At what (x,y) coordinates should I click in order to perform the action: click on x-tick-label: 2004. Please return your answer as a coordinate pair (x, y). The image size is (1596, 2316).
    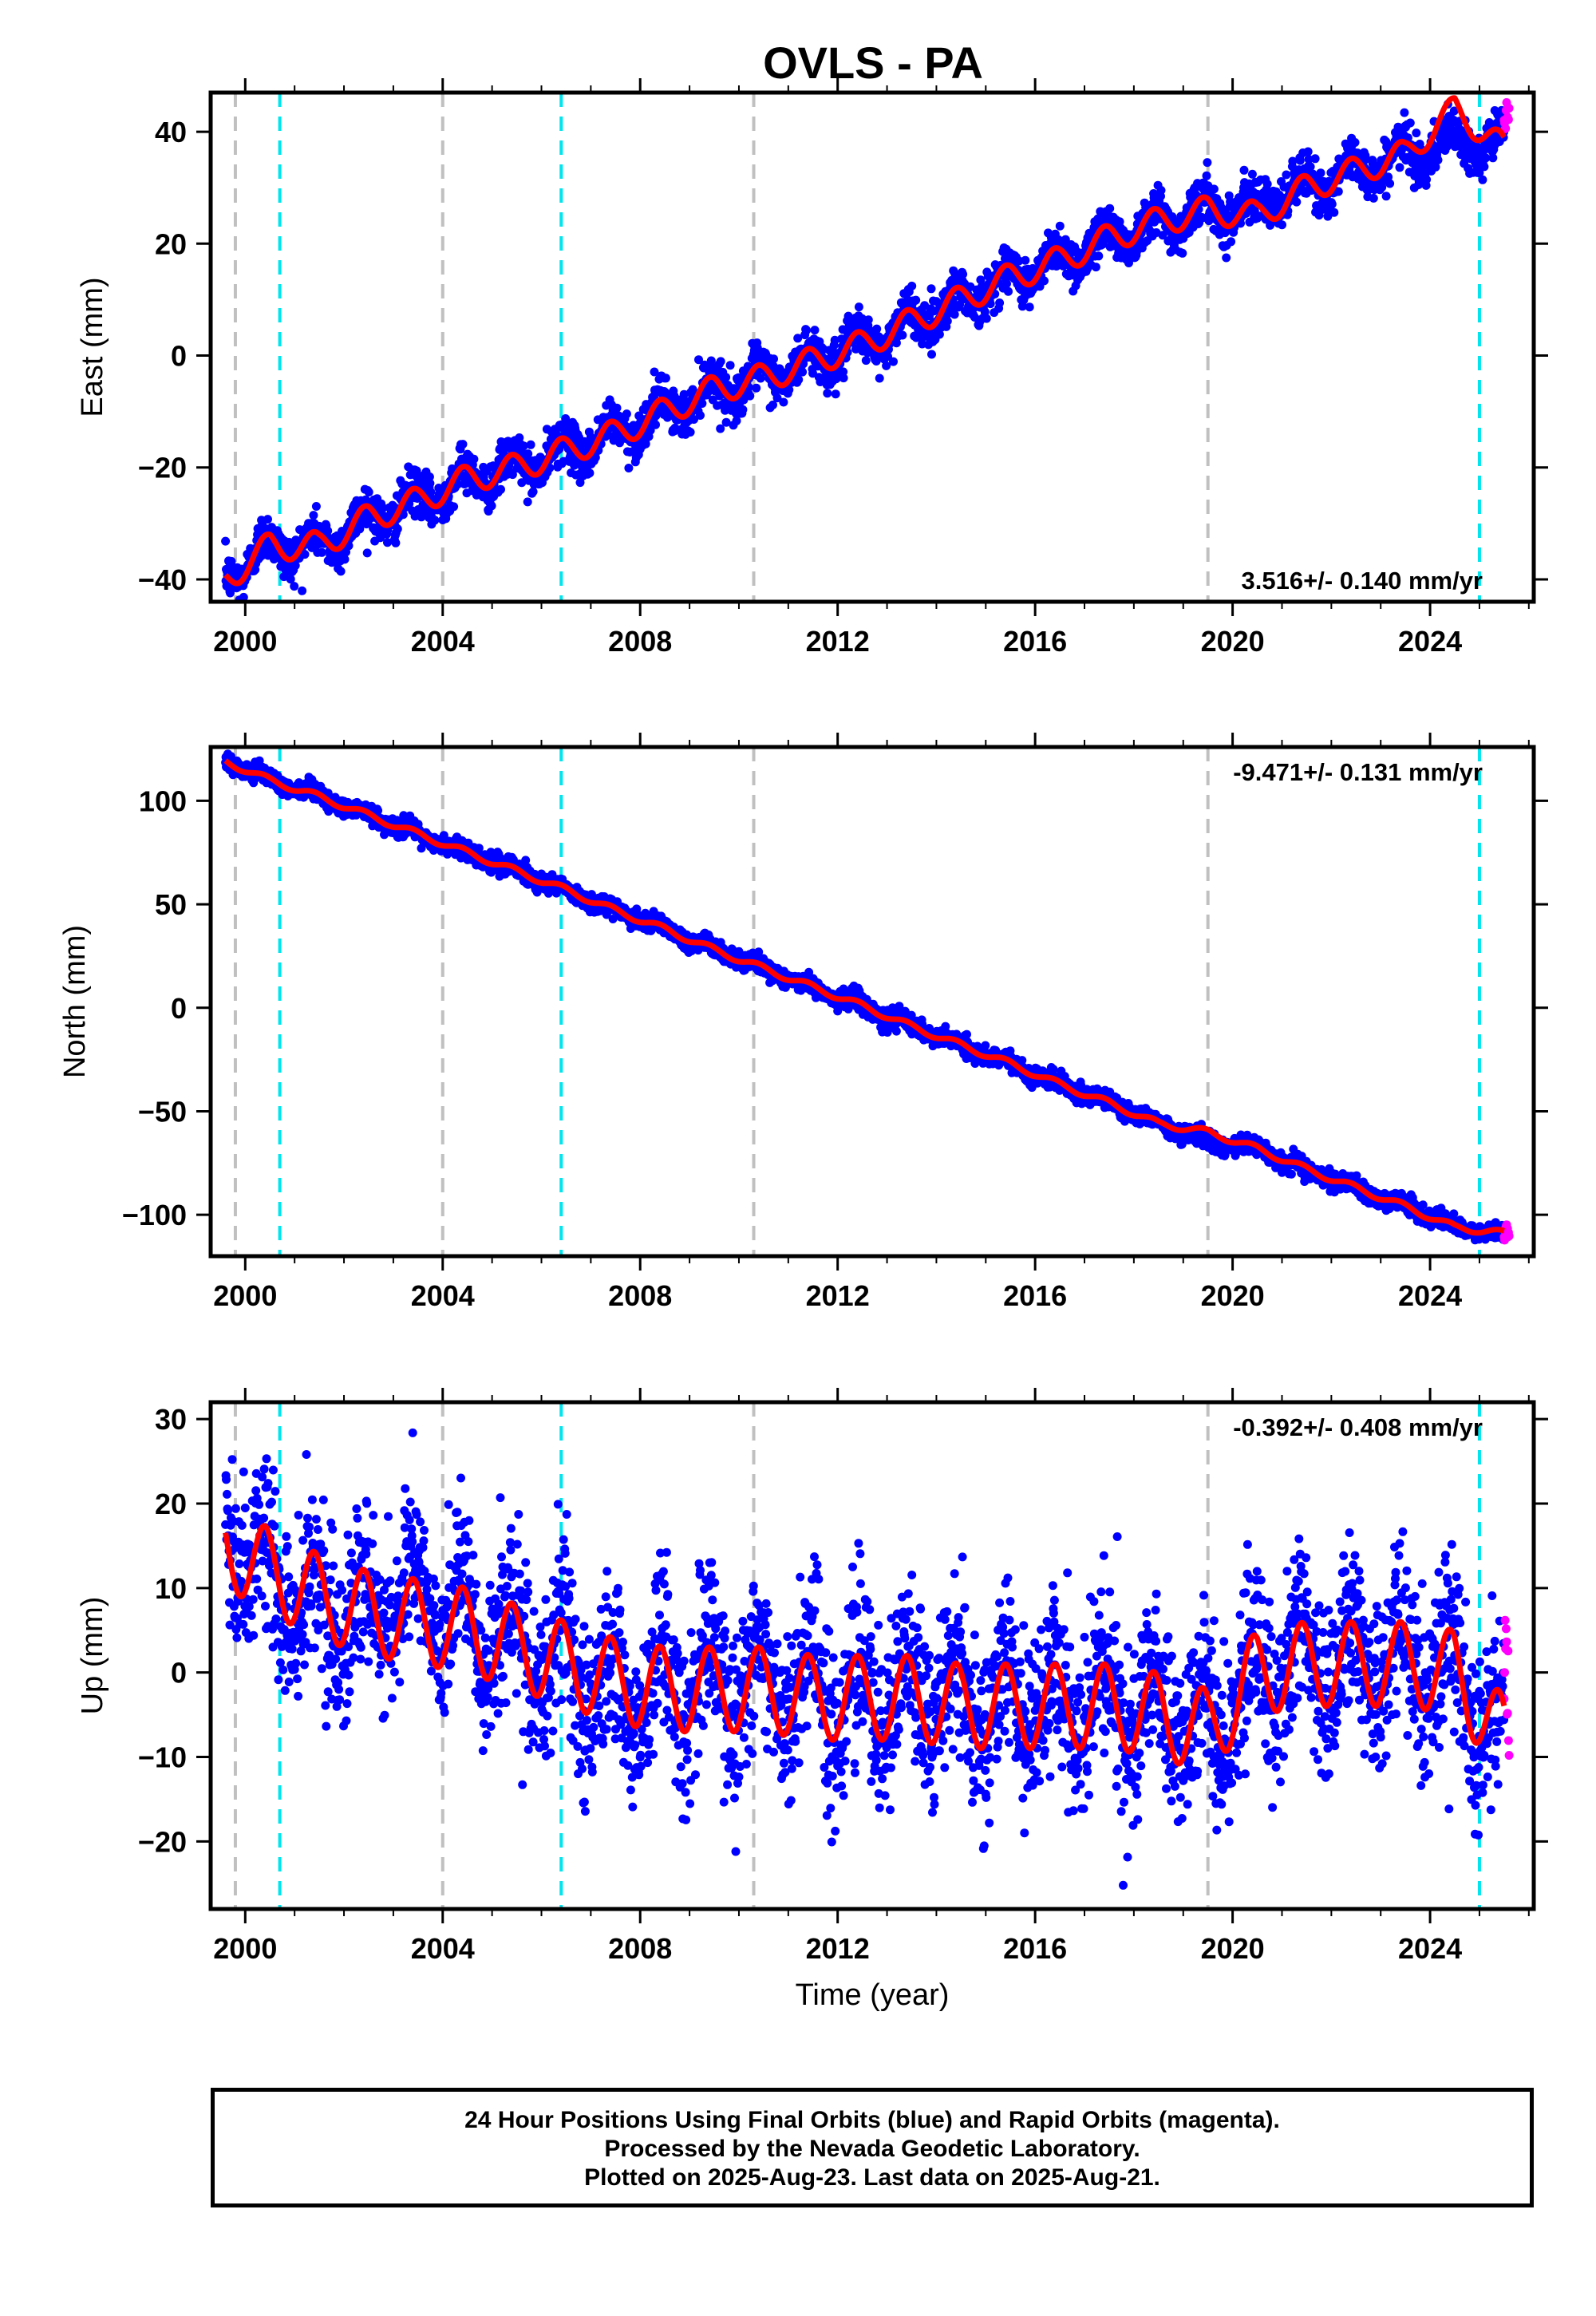
    Looking at the image, I should click on (443, 641).